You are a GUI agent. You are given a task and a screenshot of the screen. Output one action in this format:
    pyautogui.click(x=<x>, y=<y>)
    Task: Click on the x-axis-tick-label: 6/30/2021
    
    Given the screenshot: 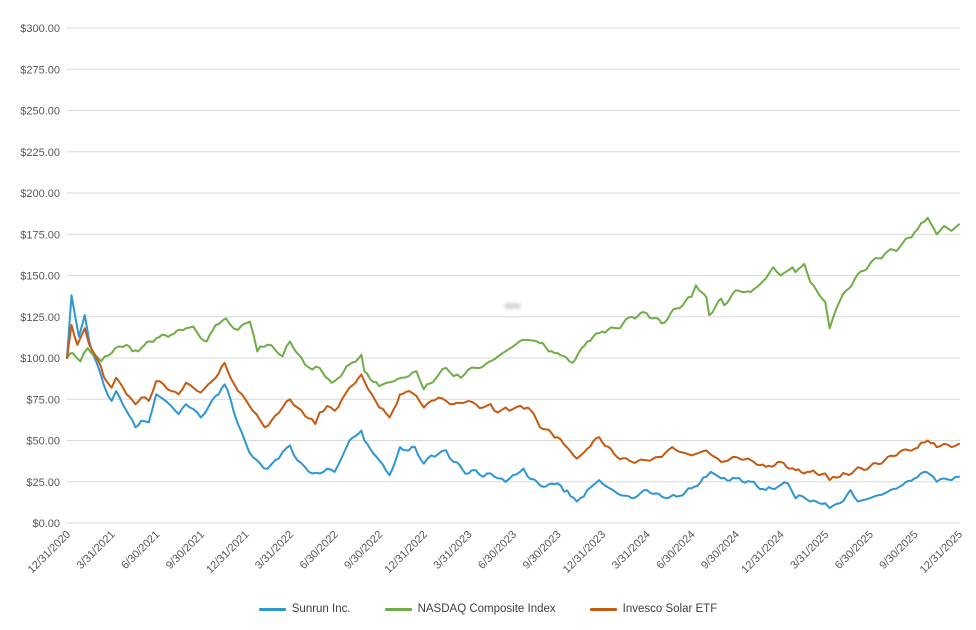 What is the action you would take?
    pyautogui.click(x=140, y=550)
    